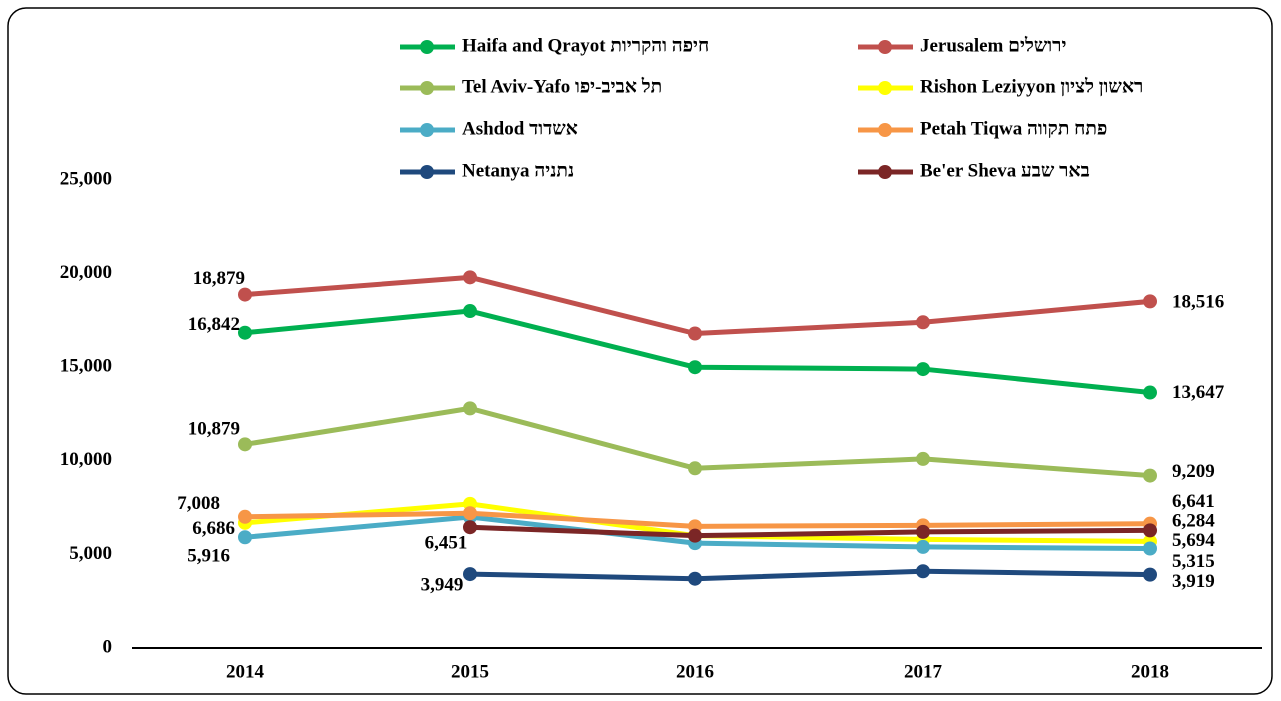  I want to click on data-label: 6,686, so click(213, 528).